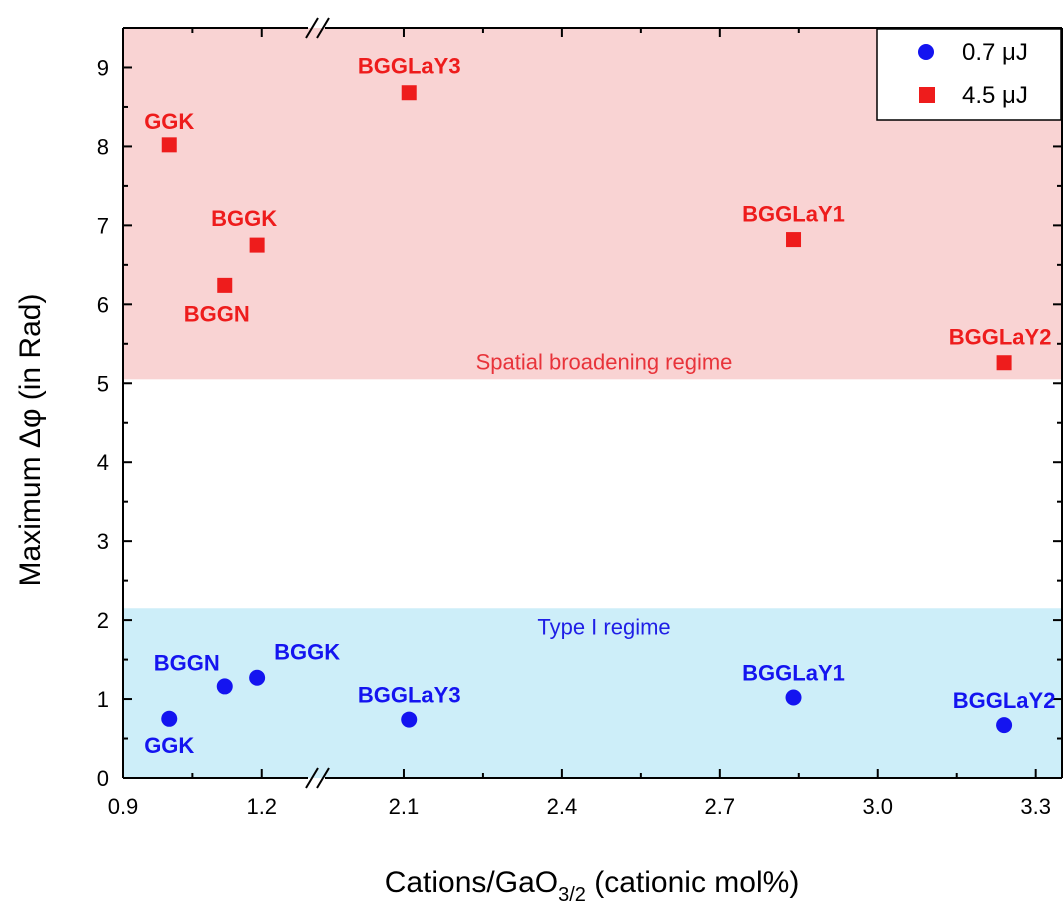 This screenshot has height=910, width=1063. Describe the element at coordinates (926, 52) in the screenshot. I see `legend-marker-circle` at that location.